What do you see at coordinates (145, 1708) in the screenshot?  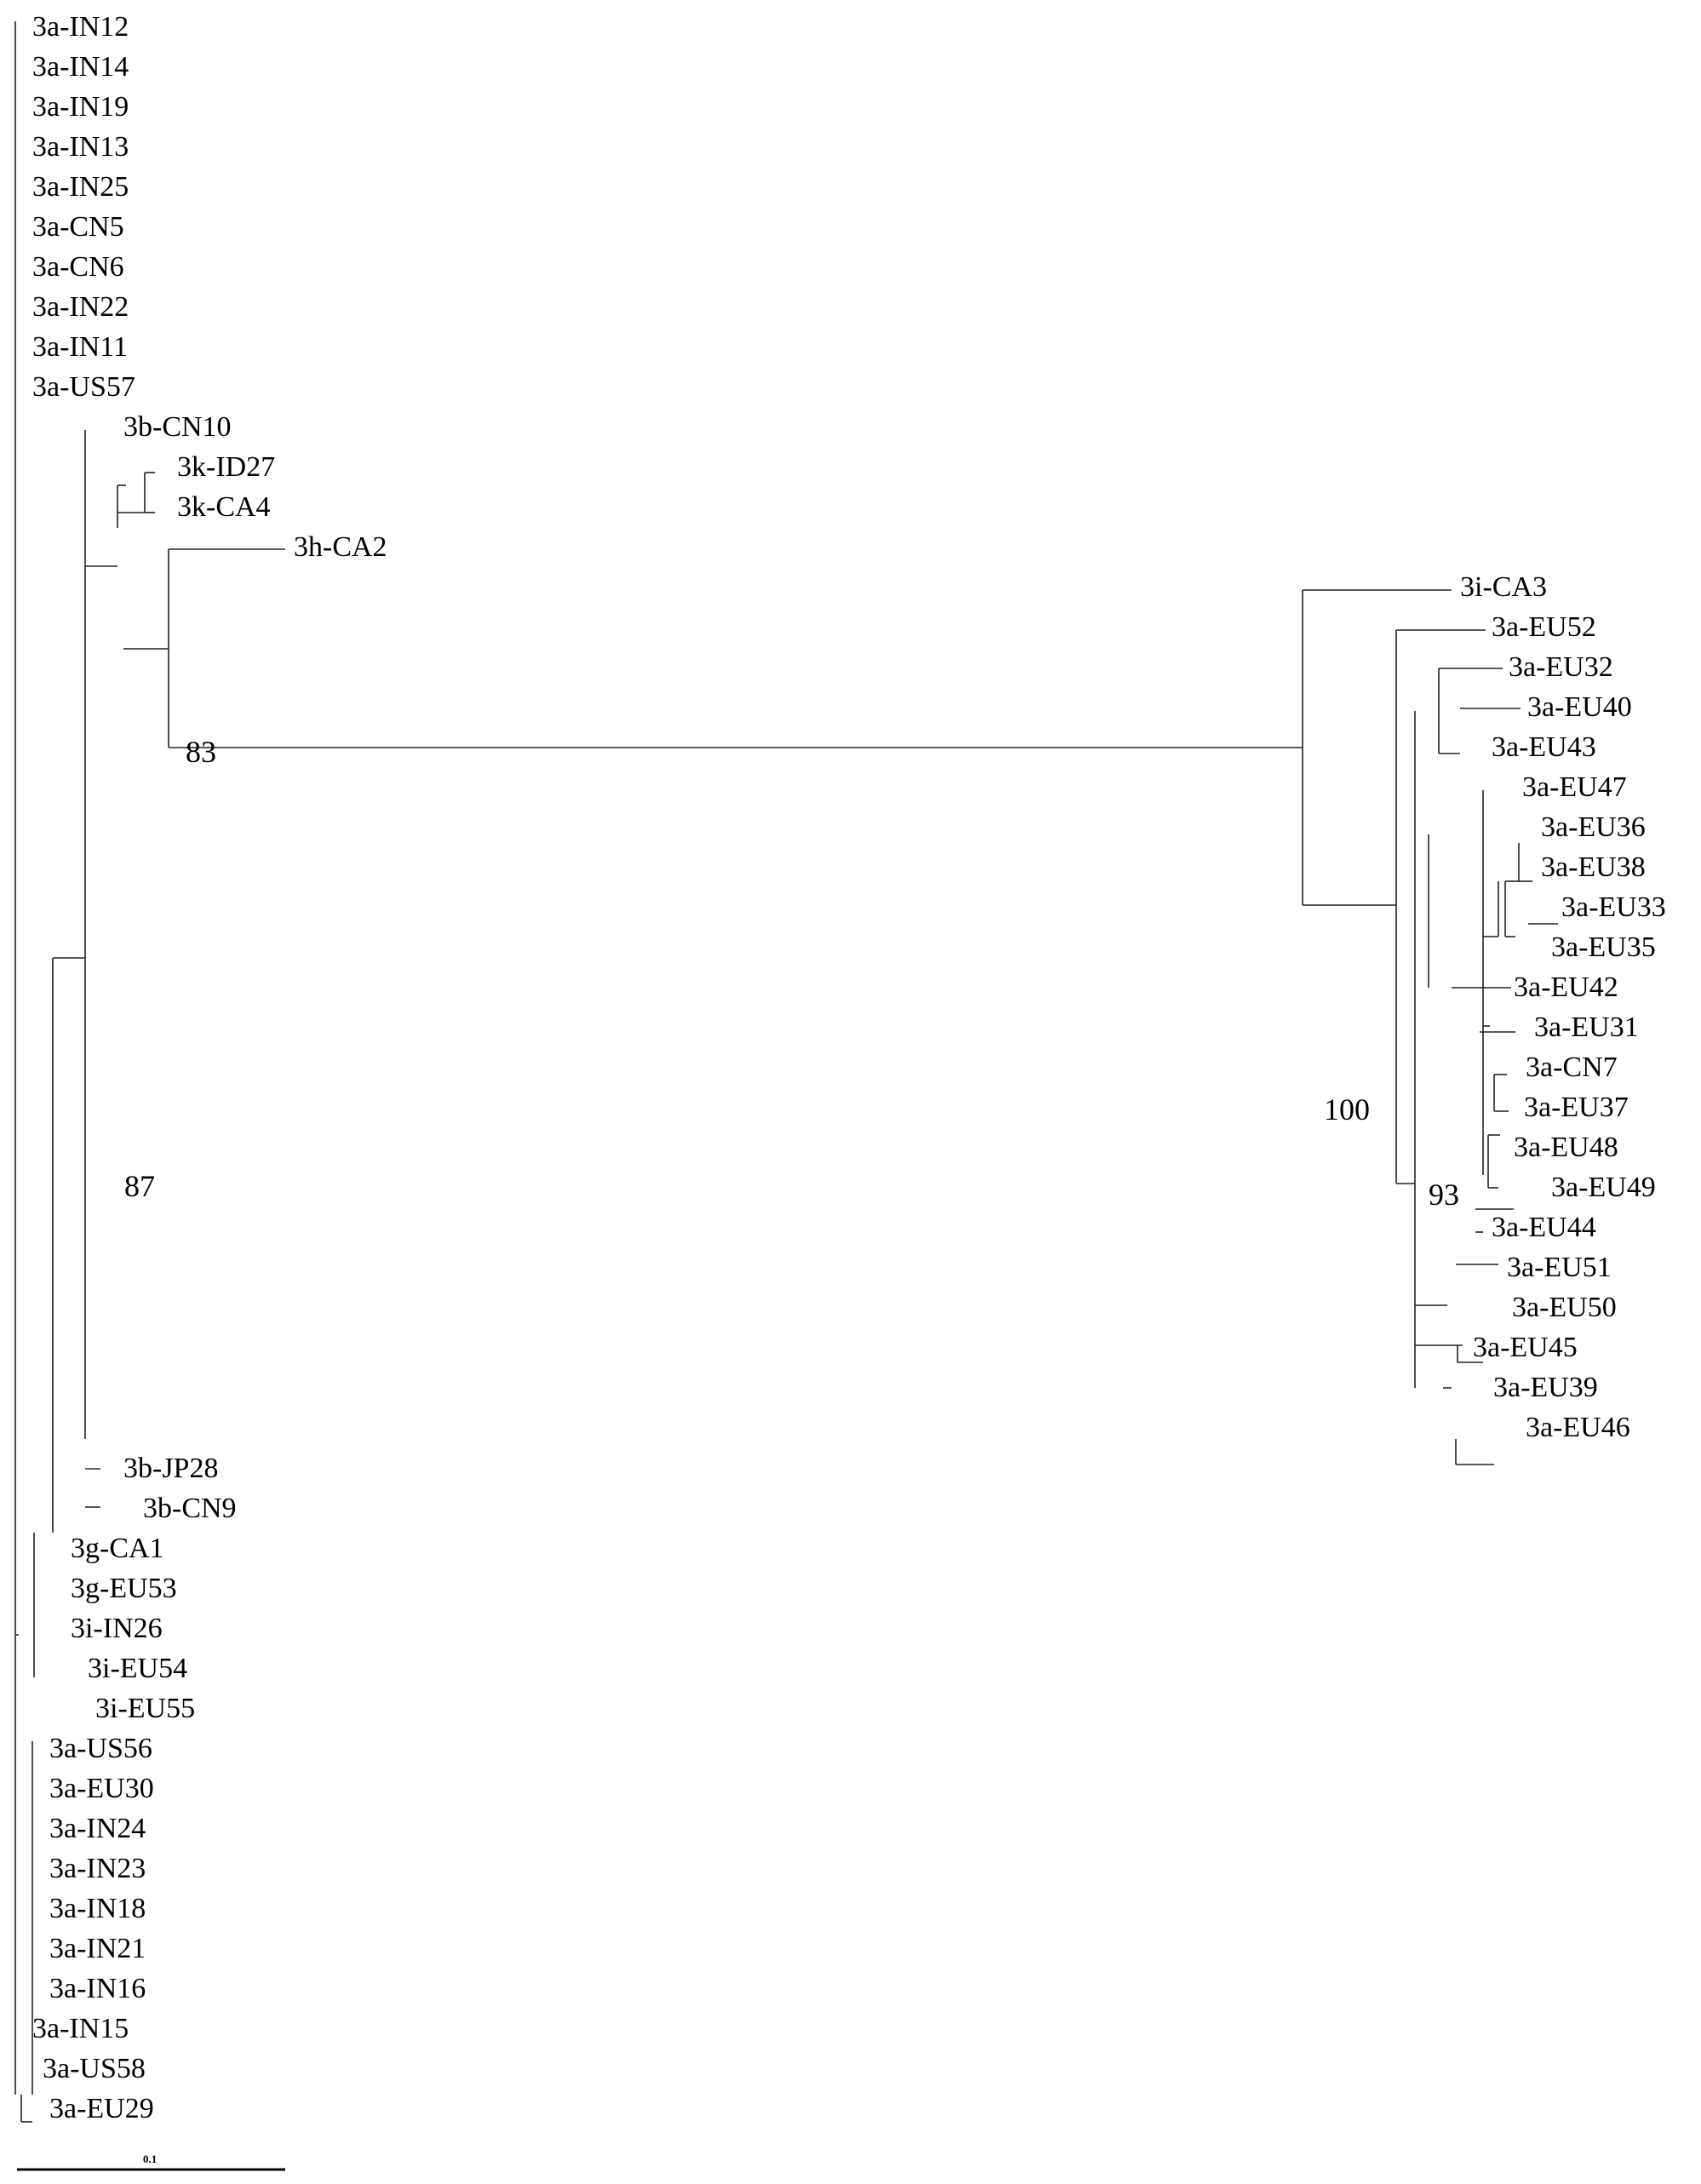 I see `taxon-label: 3i-EU55` at bounding box center [145, 1708].